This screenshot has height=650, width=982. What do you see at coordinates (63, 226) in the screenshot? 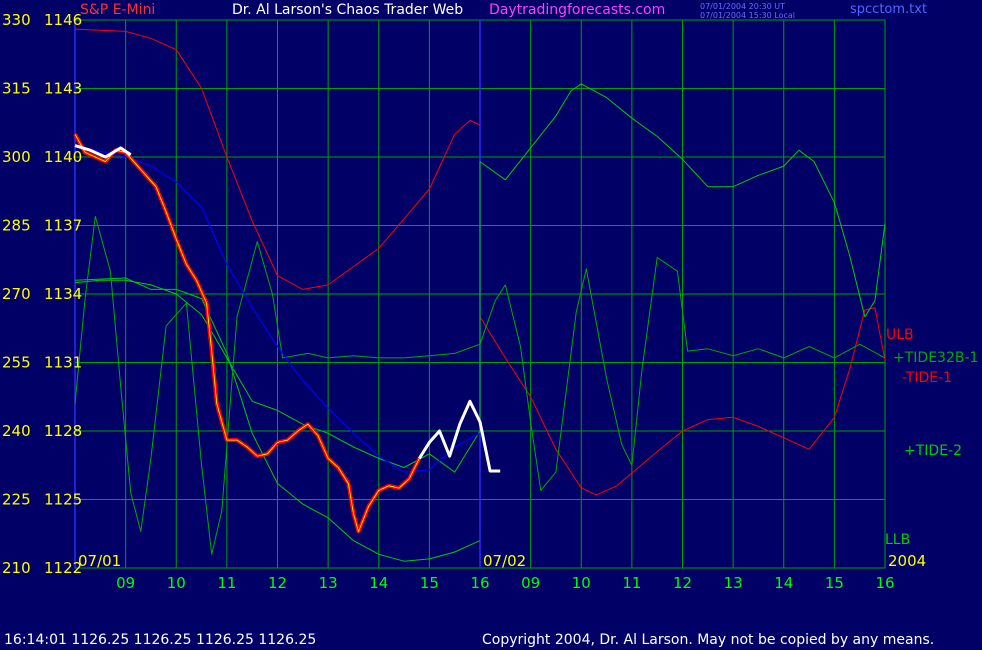
I see `y-tick-right: 1137` at bounding box center [63, 226].